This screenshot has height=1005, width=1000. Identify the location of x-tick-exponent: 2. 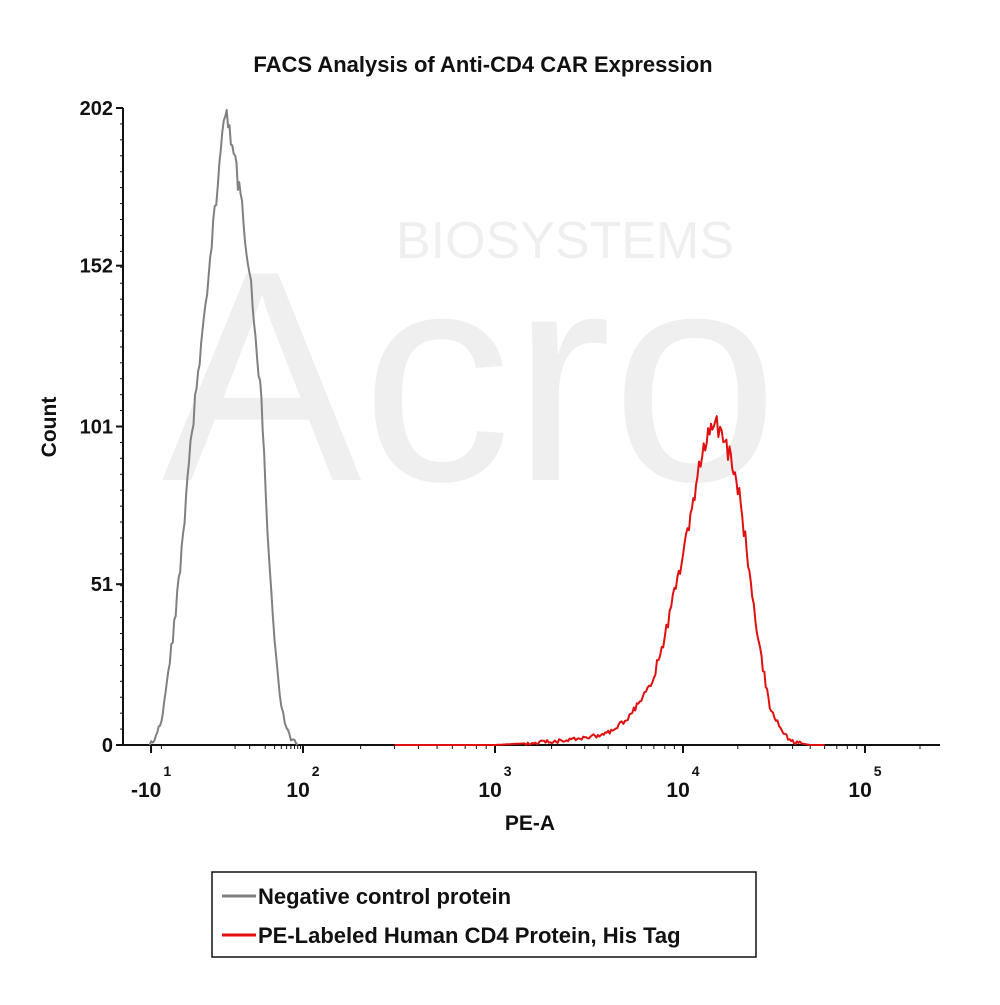
(316, 771).